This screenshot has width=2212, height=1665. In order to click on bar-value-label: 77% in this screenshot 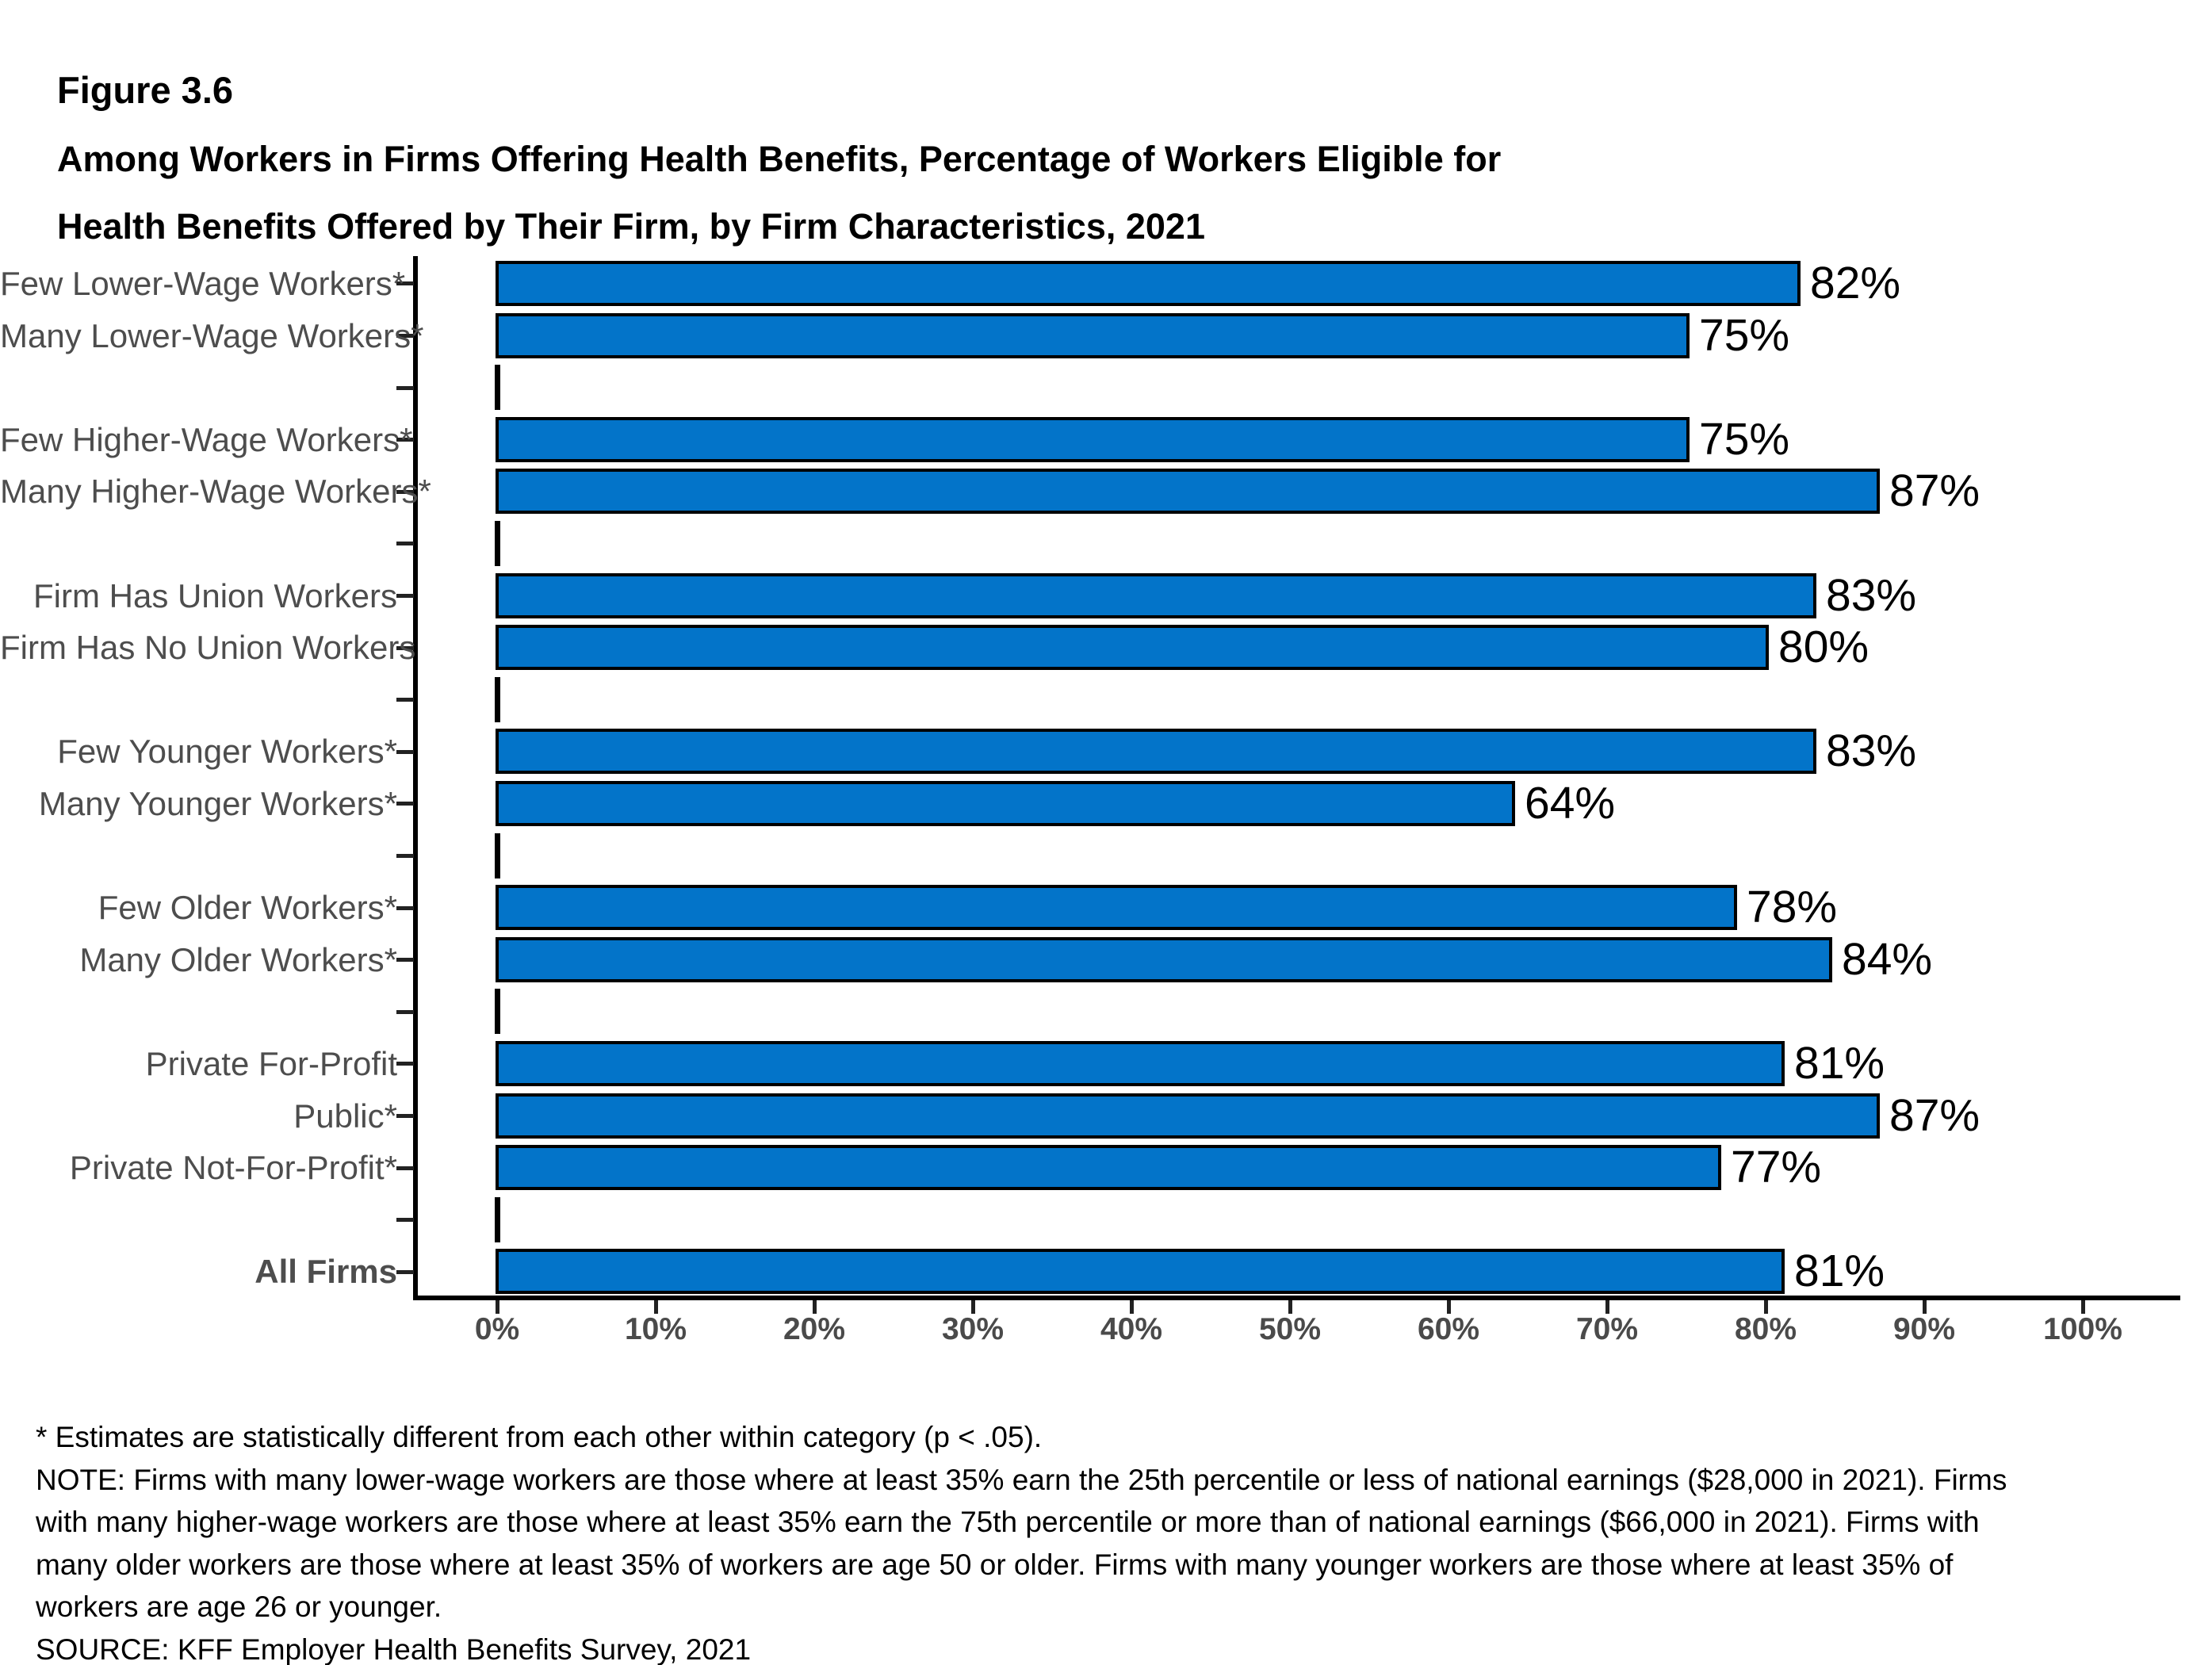, I will do `click(1776, 1167)`.